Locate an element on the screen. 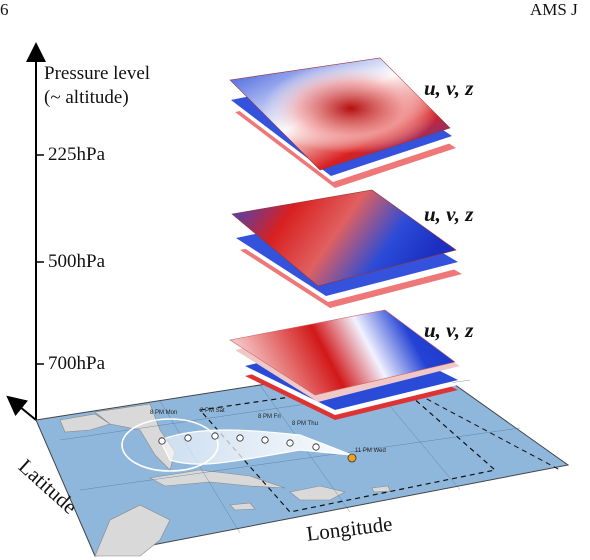  pressure-axis-title: Pressure level (~ altitude) is located at coordinates (97, 86).